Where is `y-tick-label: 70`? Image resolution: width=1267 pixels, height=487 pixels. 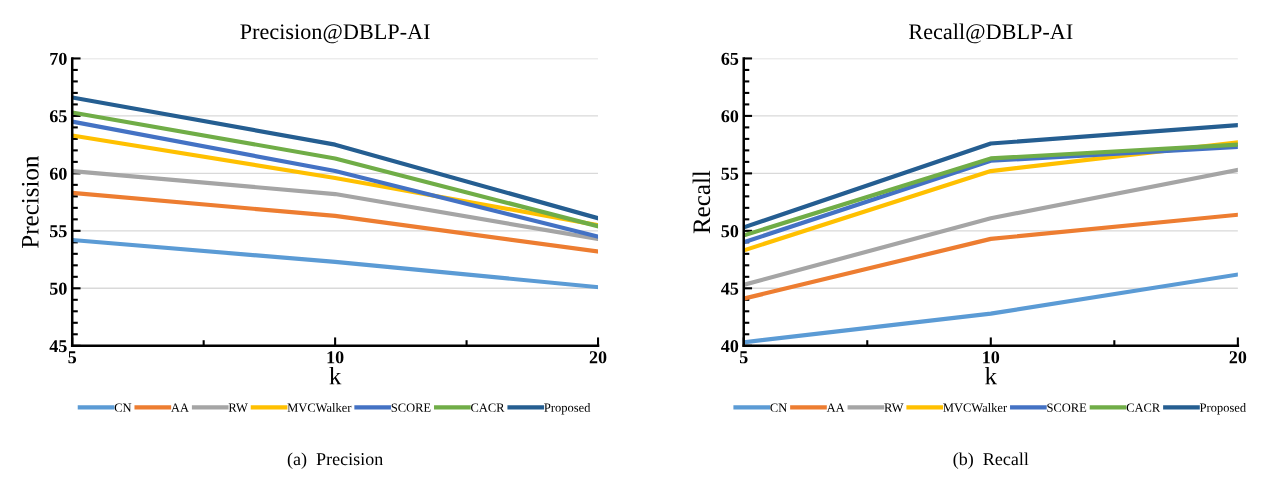
y-tick-label: 70 is located at coordinates (58, 58).